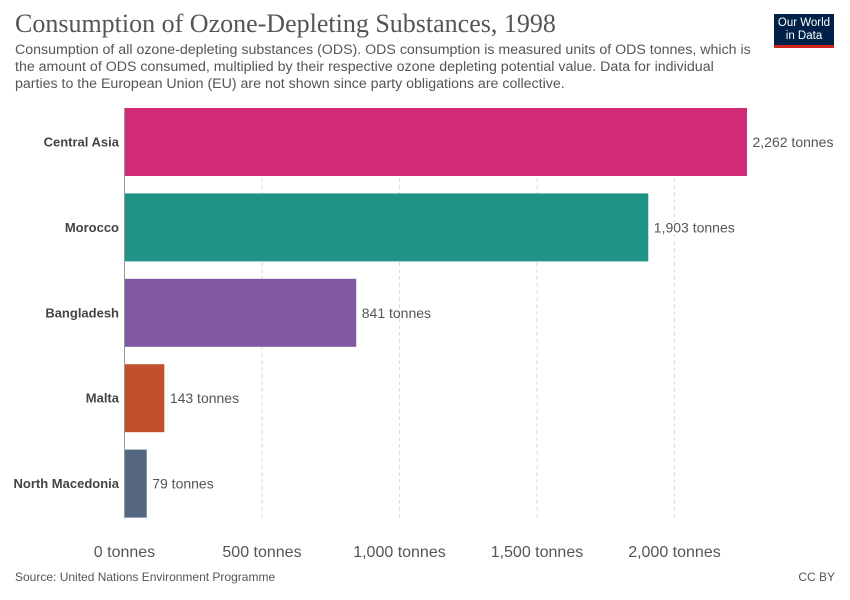 The height and width of the screenshot is (600, 850). I want to click on category-label: Bangladesh, so click(82, 312).